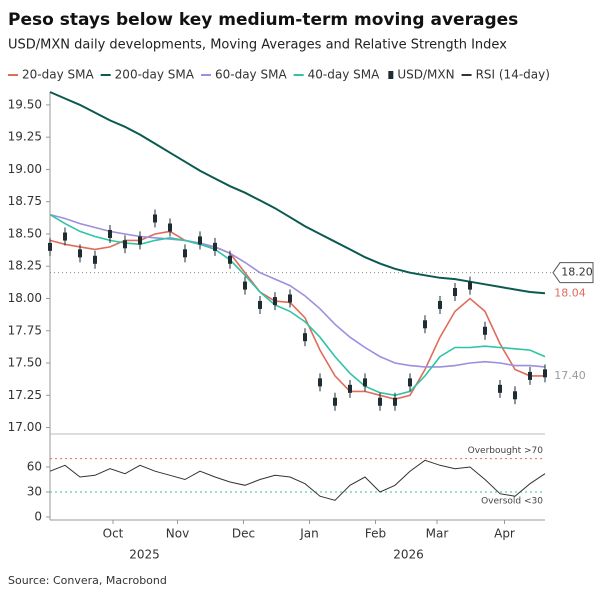 The image size is (601, 601). What do you see at coordinates (375, 534) in the screenshot?
I see `x-tick-label: Feb` at bounding box center [375, 534].